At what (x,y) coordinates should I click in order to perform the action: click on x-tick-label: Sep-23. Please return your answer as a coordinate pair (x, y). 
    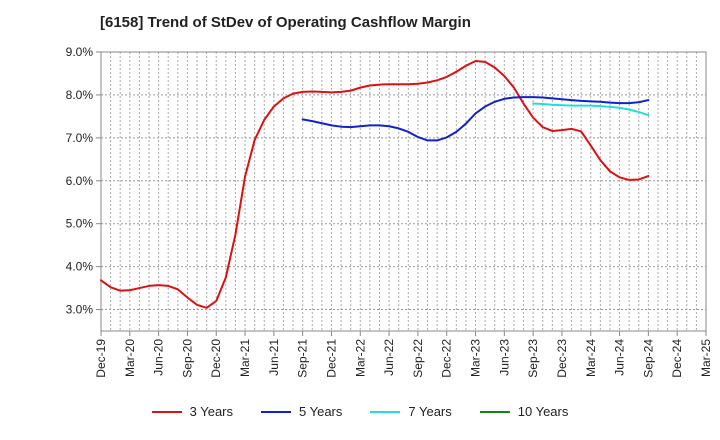
    Looking at the image, I should click on (533, 358).